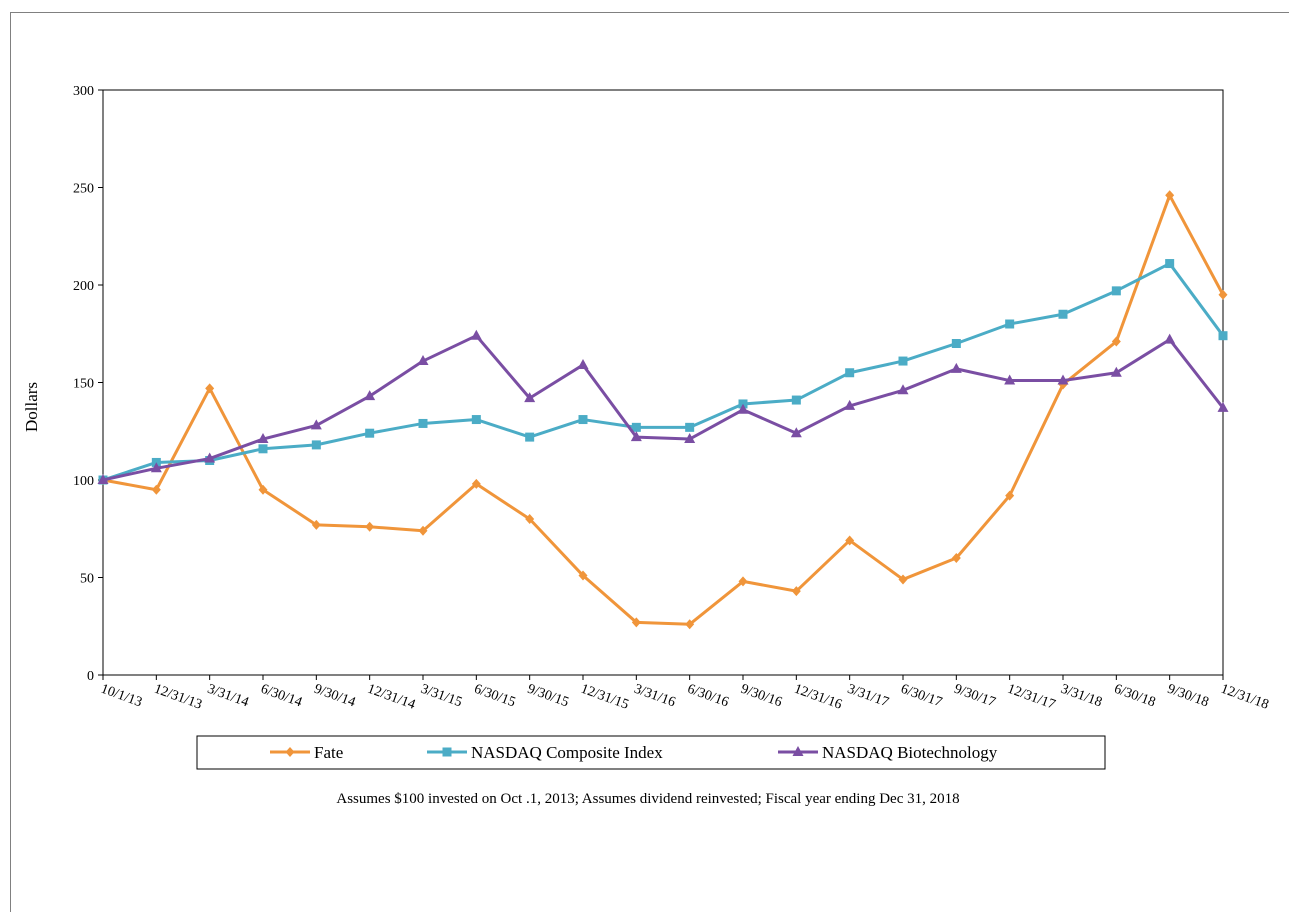  Describe the element at coordinates (328, 752) in the screenshot. I see `legend-label: Fate` at that location.